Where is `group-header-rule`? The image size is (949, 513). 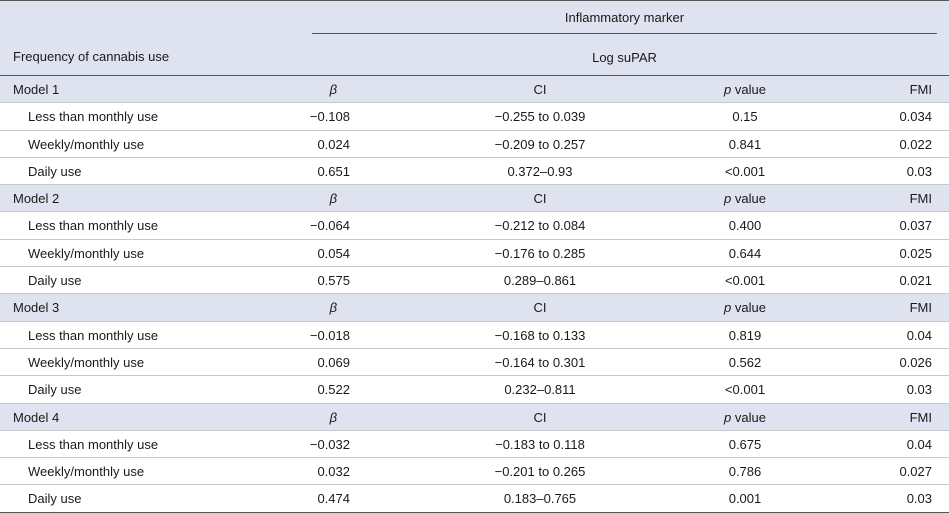
group-header-rule is located at coordinates (624, 33).